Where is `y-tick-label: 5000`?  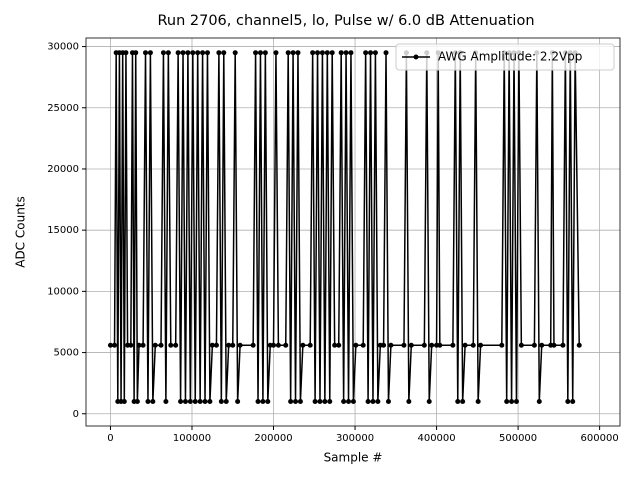 y-tick-label: 5000 is located at coordinates (66, 353).